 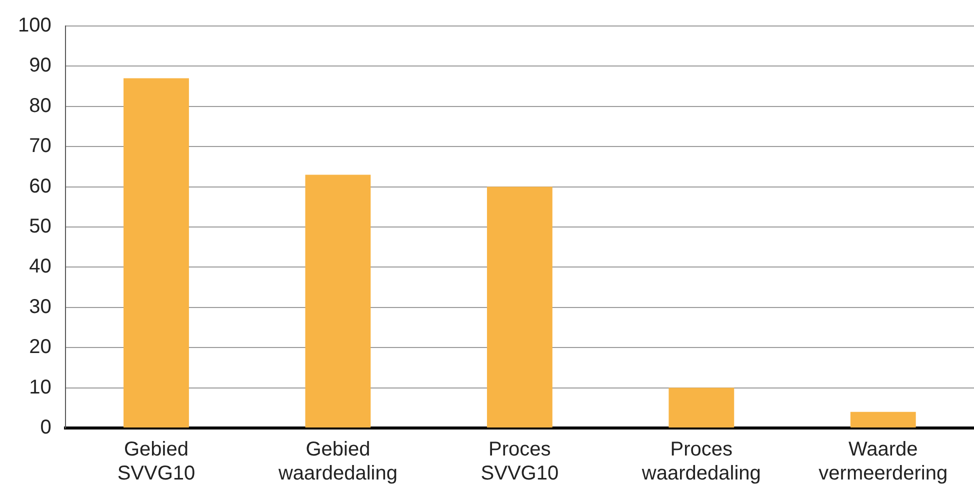 What do you see at coordinates (40, 347) in the screenshot?
I see `y-tick-label: 20` at bounding box center [40, 347].